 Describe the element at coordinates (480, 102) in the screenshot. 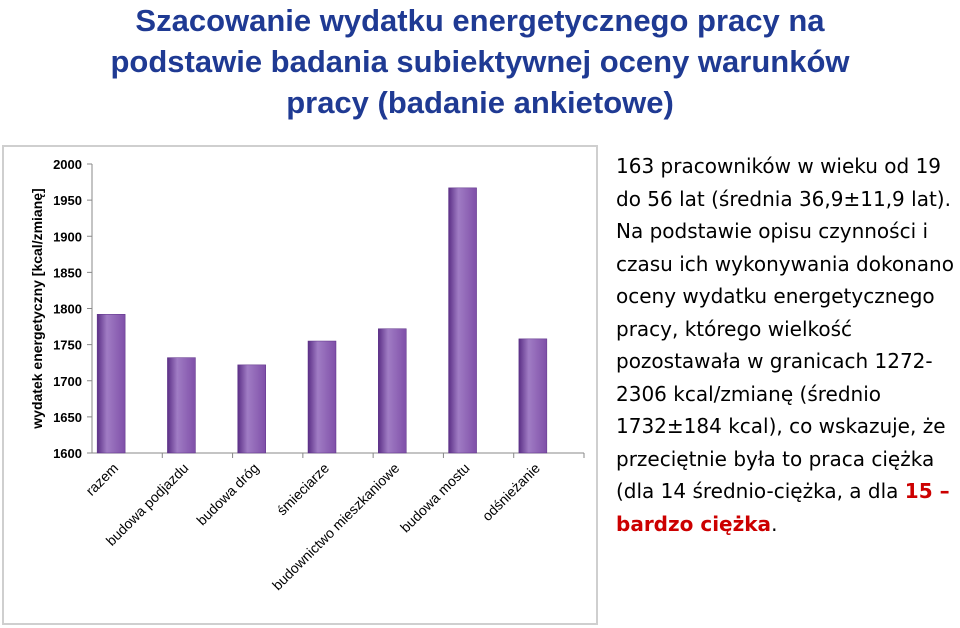

I see `title-line-3: pracy (badanie ankietowe)` at that location.